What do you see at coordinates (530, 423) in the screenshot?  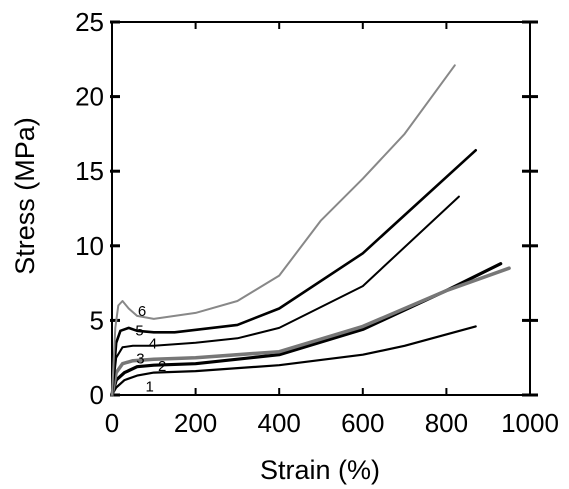 I see `x-tick-label: 1000` at bounding box center [530, 423].